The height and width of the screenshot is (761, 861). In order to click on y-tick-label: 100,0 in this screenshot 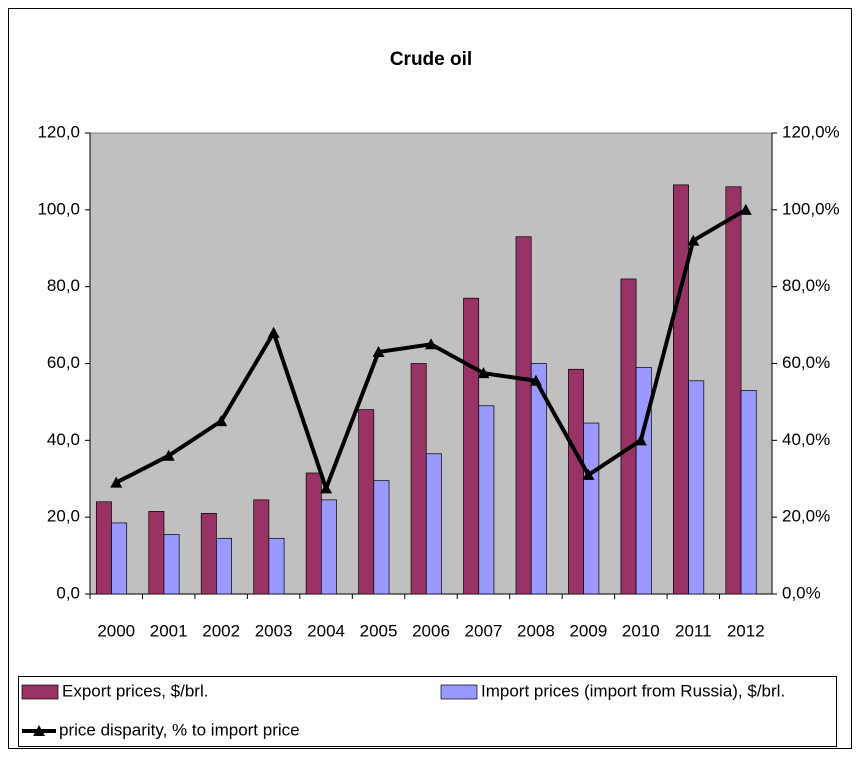, I will do `click(58, 208)`.